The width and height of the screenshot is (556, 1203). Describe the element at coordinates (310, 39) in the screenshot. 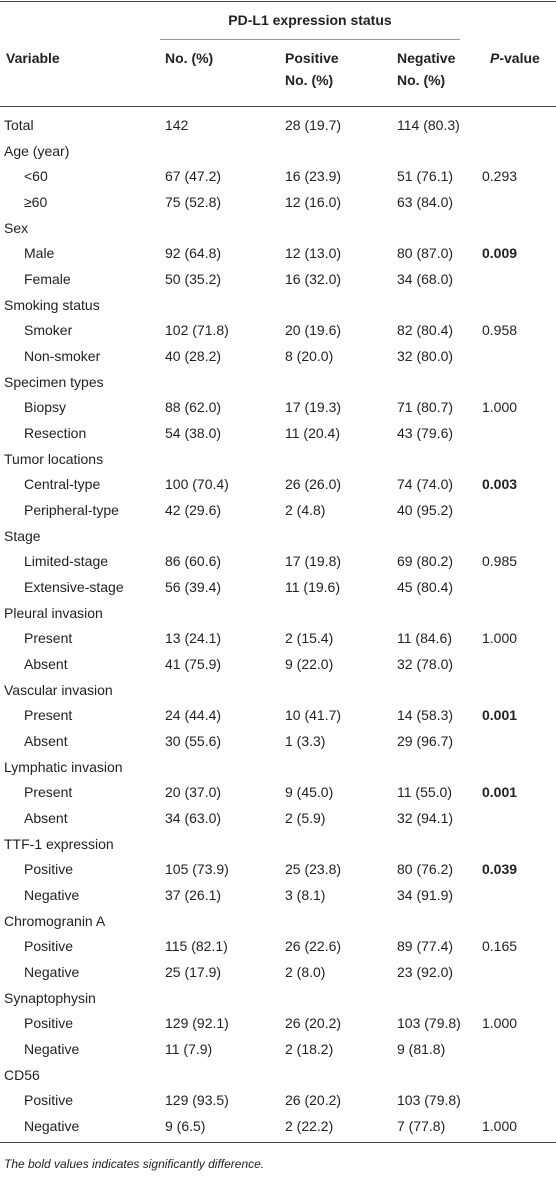

I see `group-rule` at that location.